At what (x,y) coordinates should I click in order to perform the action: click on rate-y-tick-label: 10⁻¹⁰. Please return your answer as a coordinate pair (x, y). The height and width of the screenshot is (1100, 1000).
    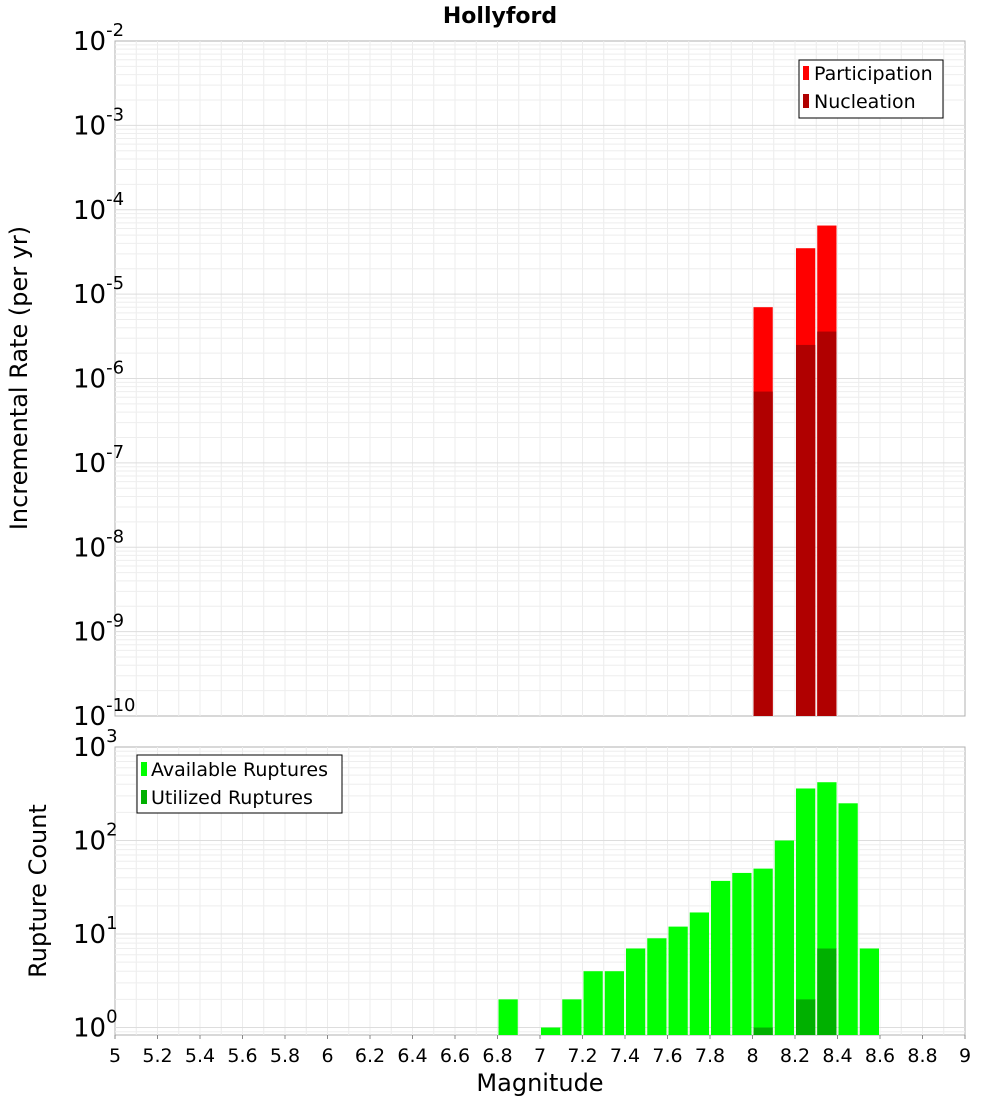
    Looking at the image, I should click on (104, 713).